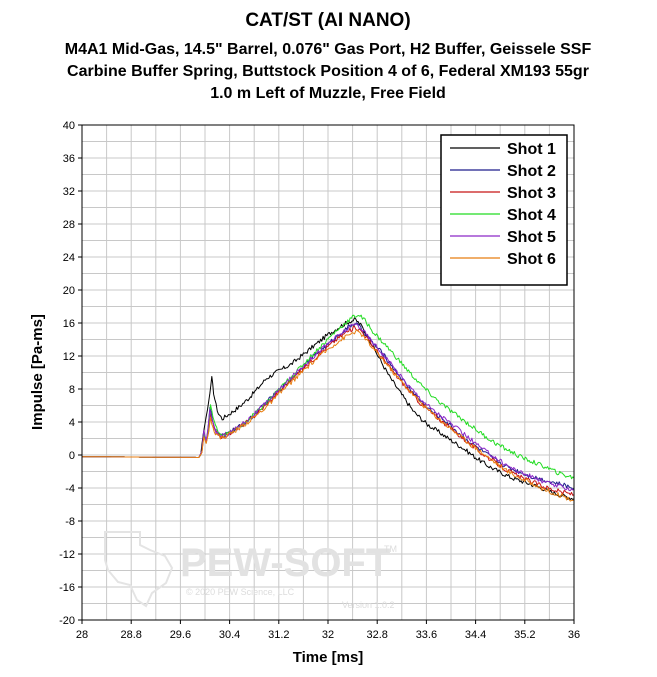 Image resolution: width=657 pixels, height=677 pixels. I want to click on x-tick-label: 34.4, so click(475, 635).